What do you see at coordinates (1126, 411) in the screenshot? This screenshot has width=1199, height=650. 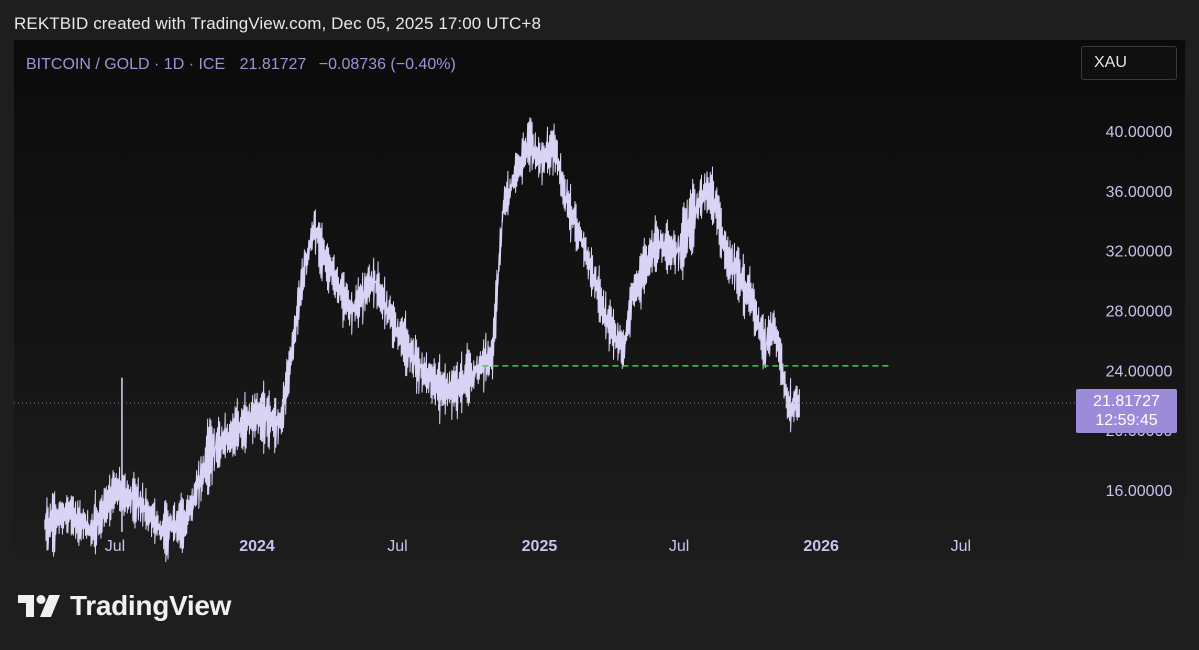 I see `last-price-tag: 21.81727 12:59:45` at bounding box center [1126, 411].